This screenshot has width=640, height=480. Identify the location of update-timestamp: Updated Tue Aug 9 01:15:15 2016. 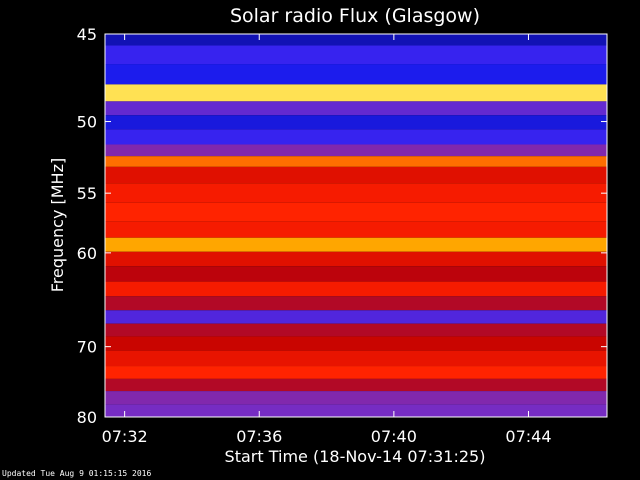
(77, 473).